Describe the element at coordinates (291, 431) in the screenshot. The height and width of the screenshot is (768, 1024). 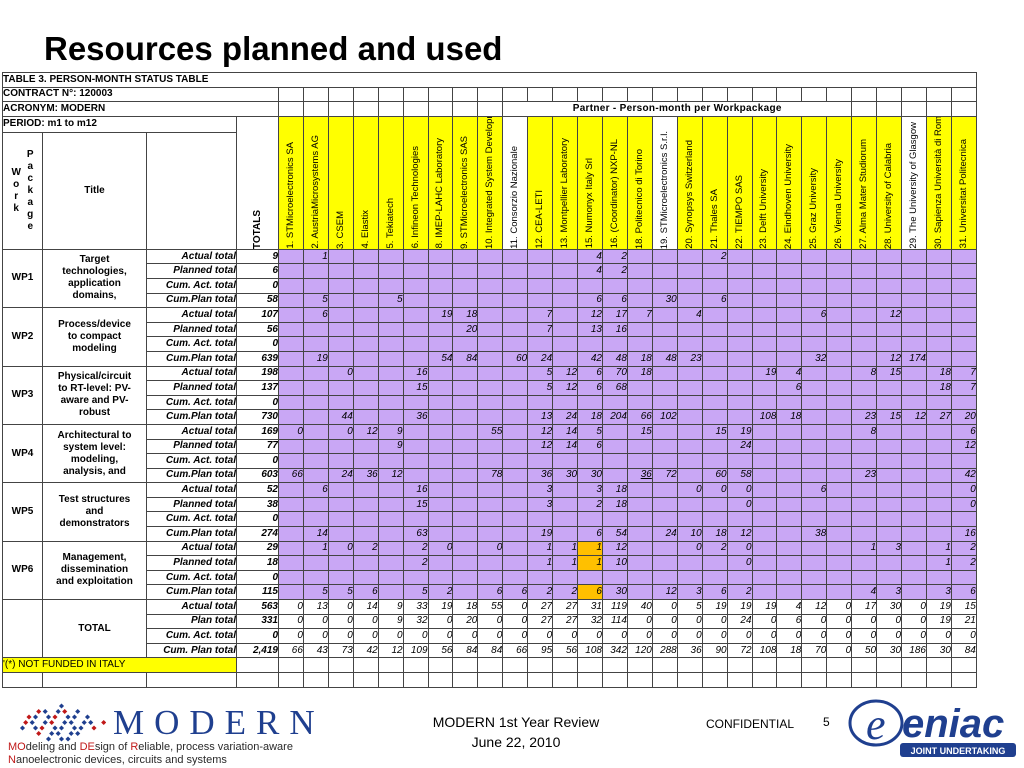
I see `pm-cell: 0` at that location.